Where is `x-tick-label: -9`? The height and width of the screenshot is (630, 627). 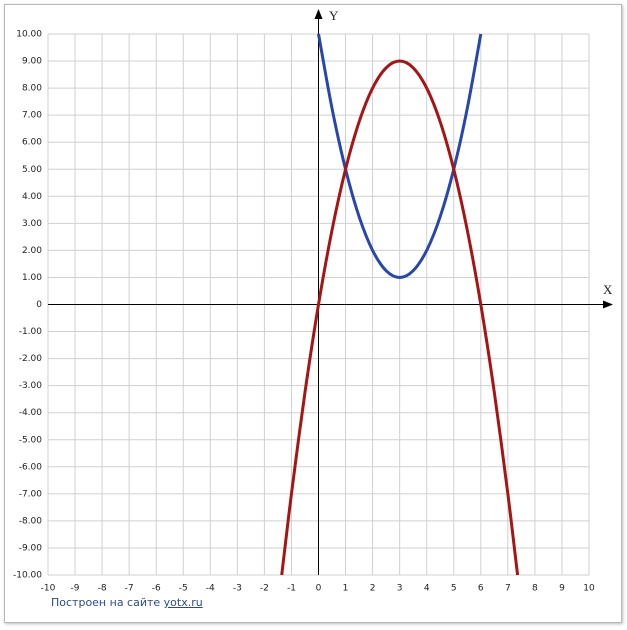
x-tick-label: -9 is located at coordinates (75, 589).